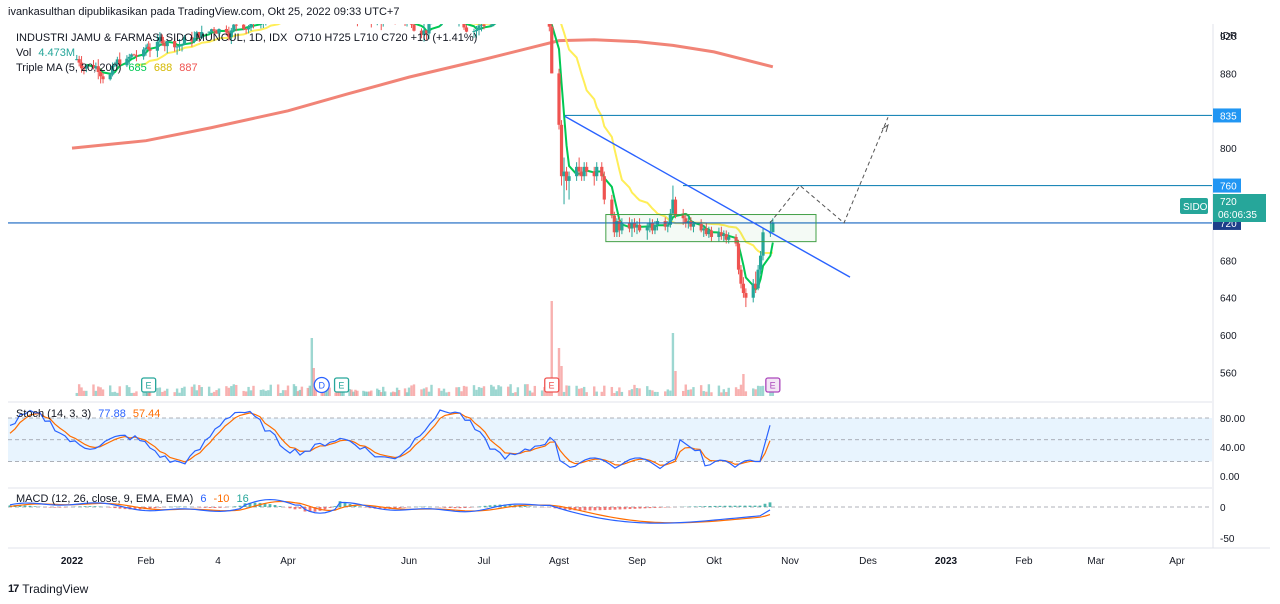 This screenshot has height=604, width=1280. What do you see at coordinates (868, 561) in the screenshot?
I see `x-tick-label: Des` at bounding box center [868, 561].